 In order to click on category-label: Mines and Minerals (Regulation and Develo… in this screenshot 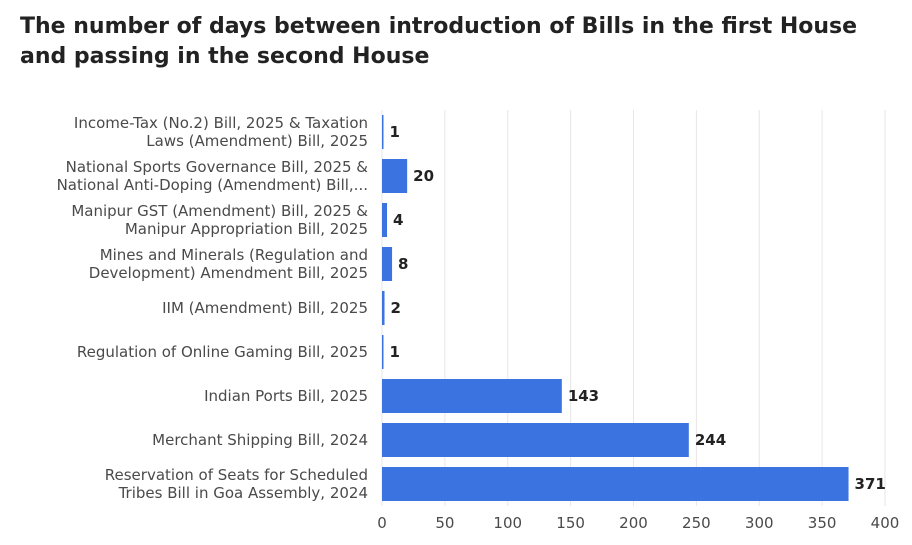, I will do `click(228, 264)`.